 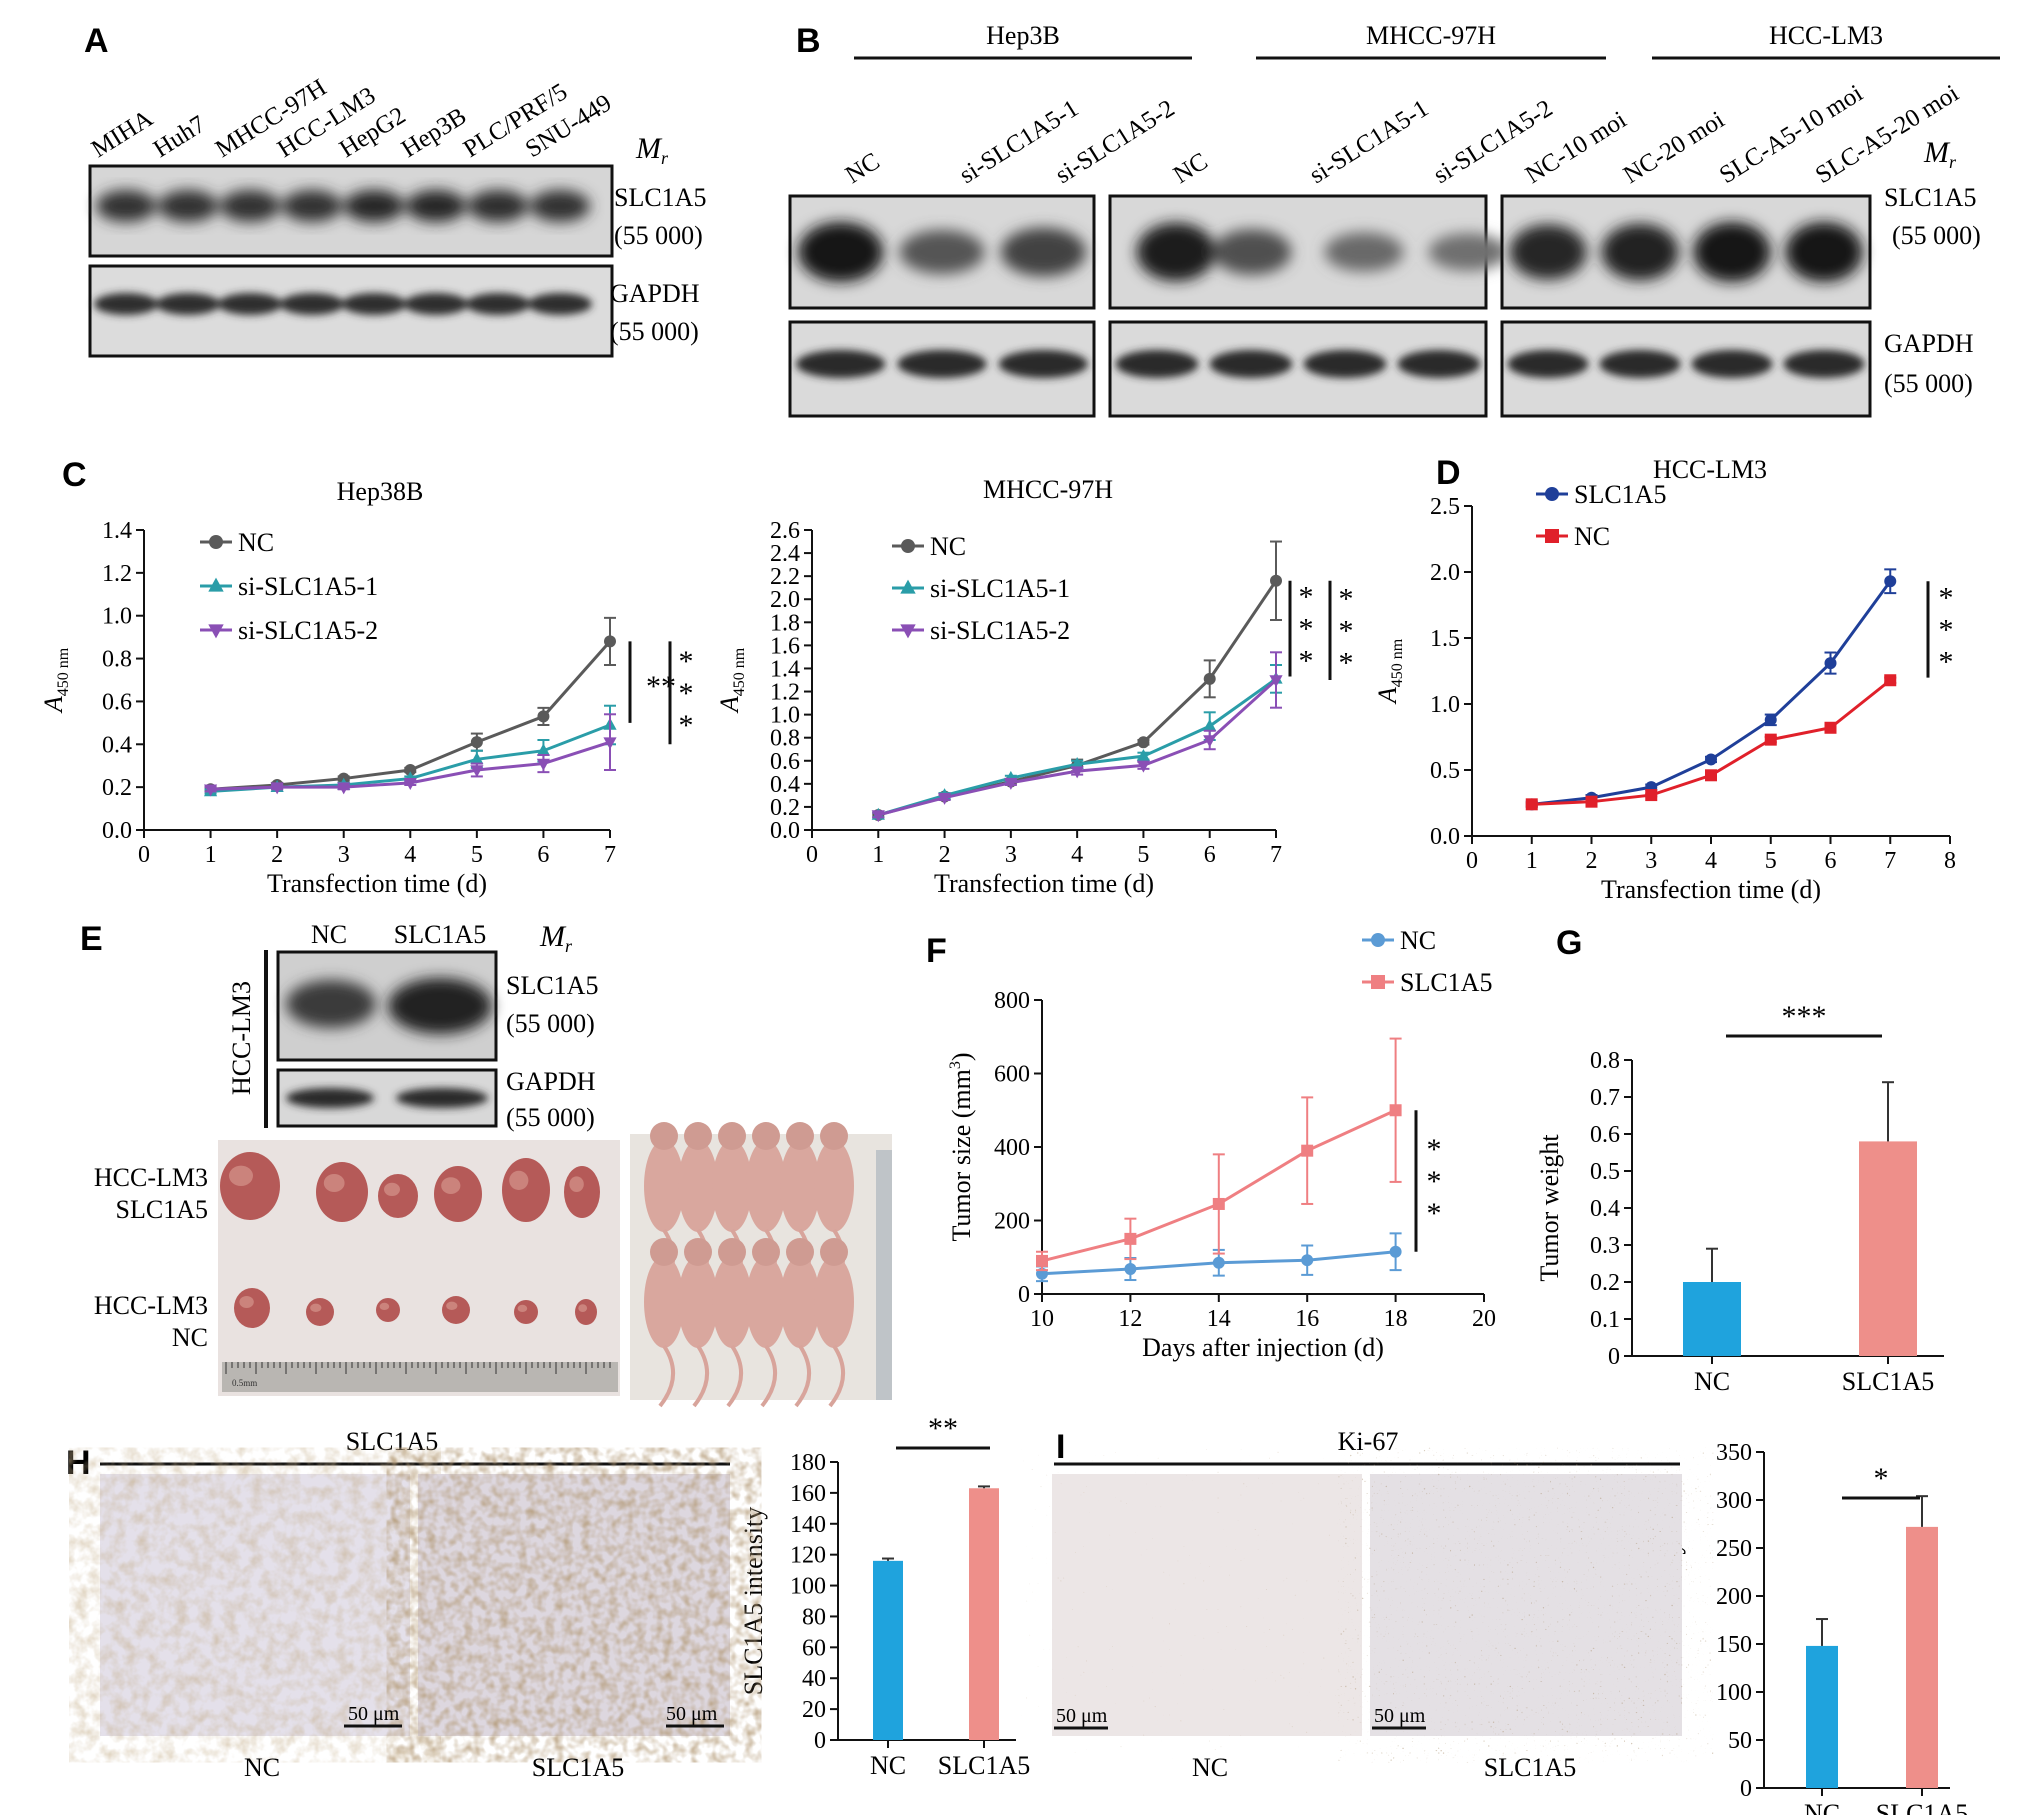 I want to click on panel-label-c: C, so click(x=74, y=475).